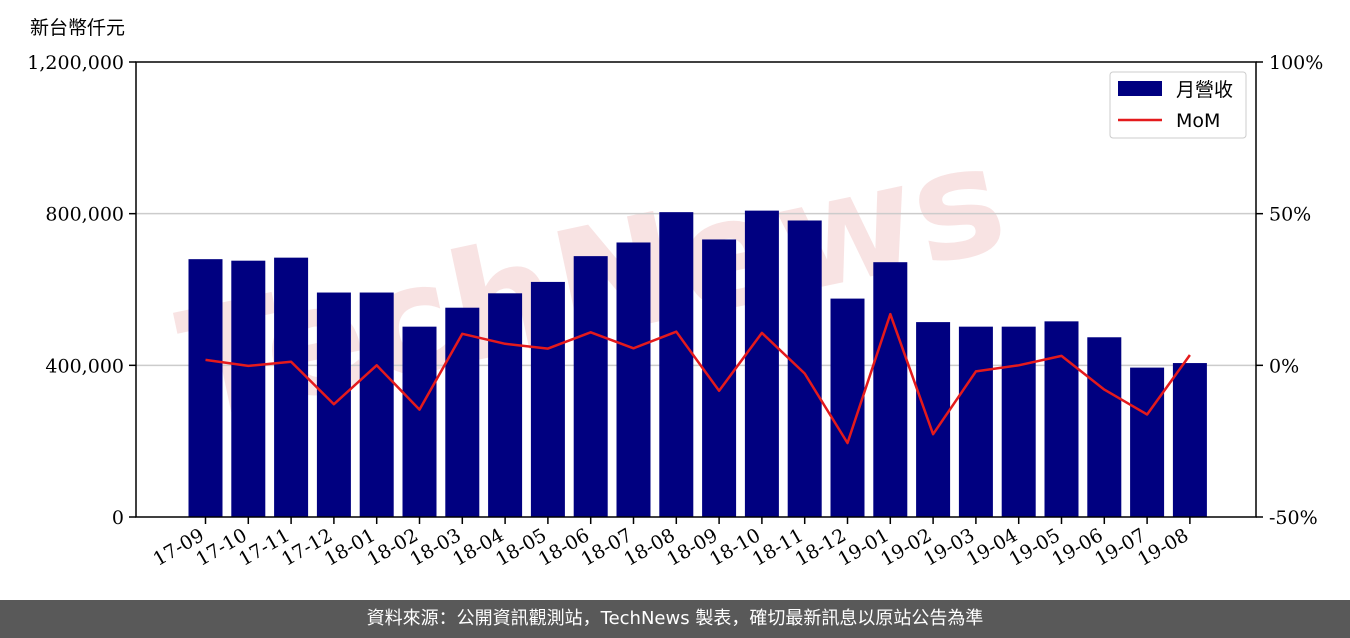  Describe the element at coordinates (84, 366) in the screenshot. I see `y-tick-label: 400,000` at that location.